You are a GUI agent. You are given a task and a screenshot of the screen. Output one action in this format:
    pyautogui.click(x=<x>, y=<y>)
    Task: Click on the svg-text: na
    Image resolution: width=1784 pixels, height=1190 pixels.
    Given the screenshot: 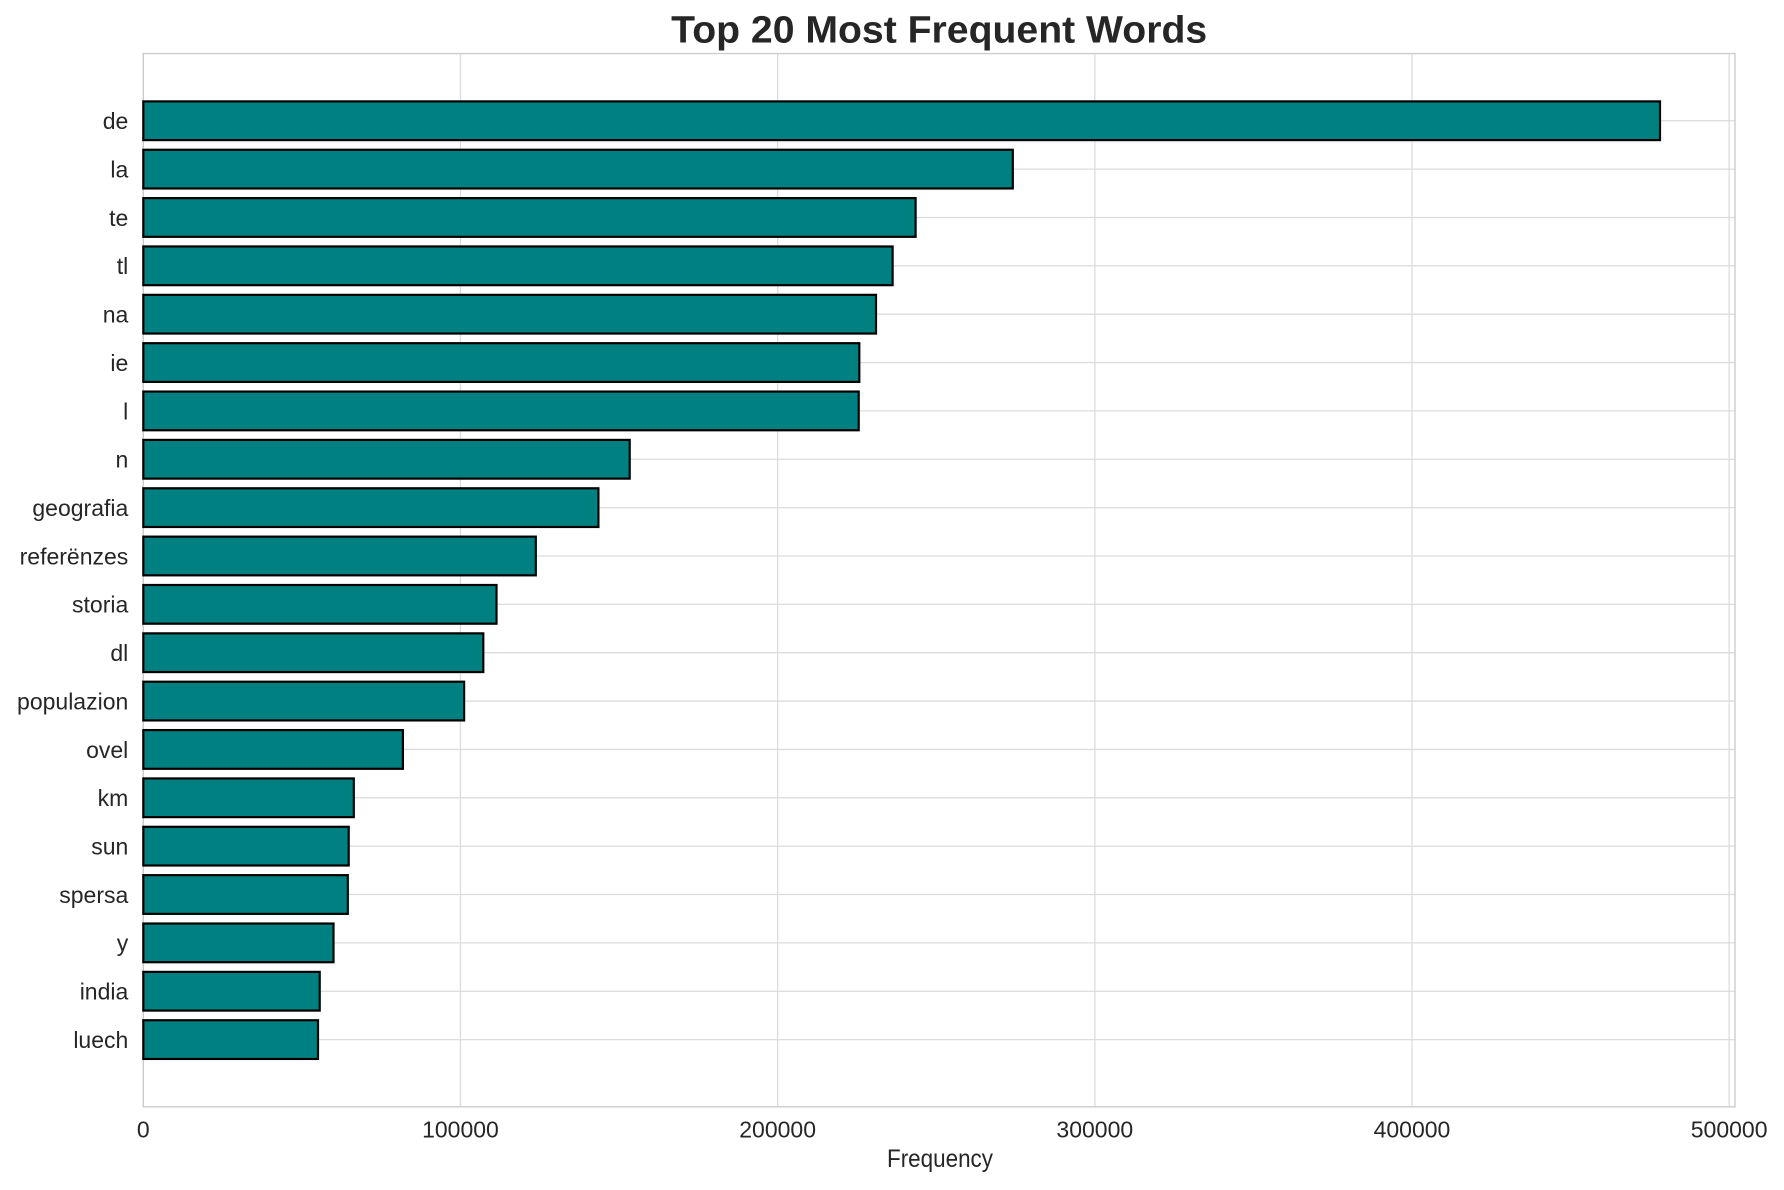 What is the action you would take?
    pyautogui.click(x=116, y=315)
    